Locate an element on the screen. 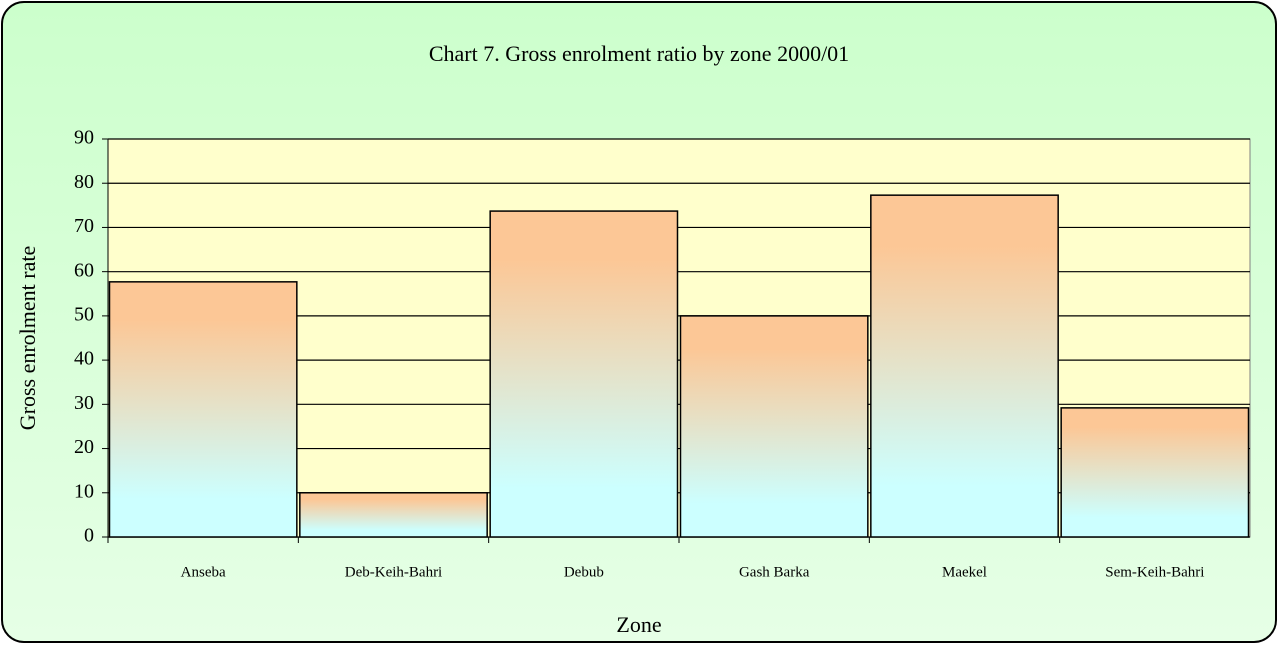  y-tick-label: 60 is located at coordinates (84, 270).